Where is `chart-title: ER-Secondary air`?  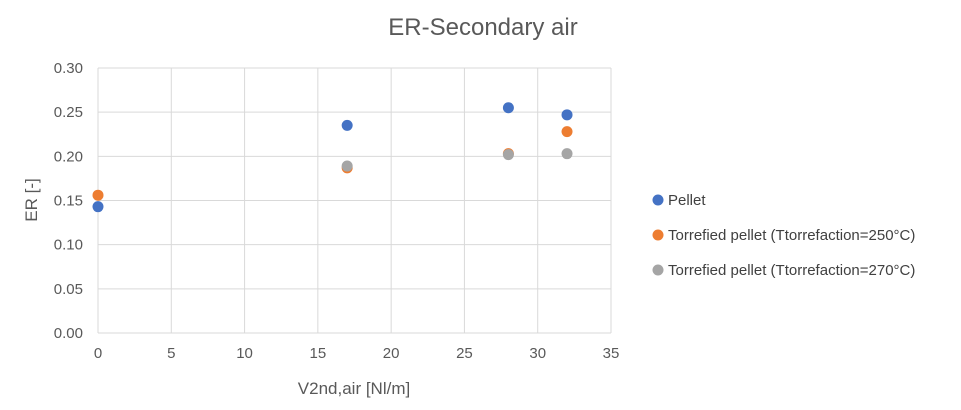
chart-title: ER-Secondary air is located at coordinates (482, 27).